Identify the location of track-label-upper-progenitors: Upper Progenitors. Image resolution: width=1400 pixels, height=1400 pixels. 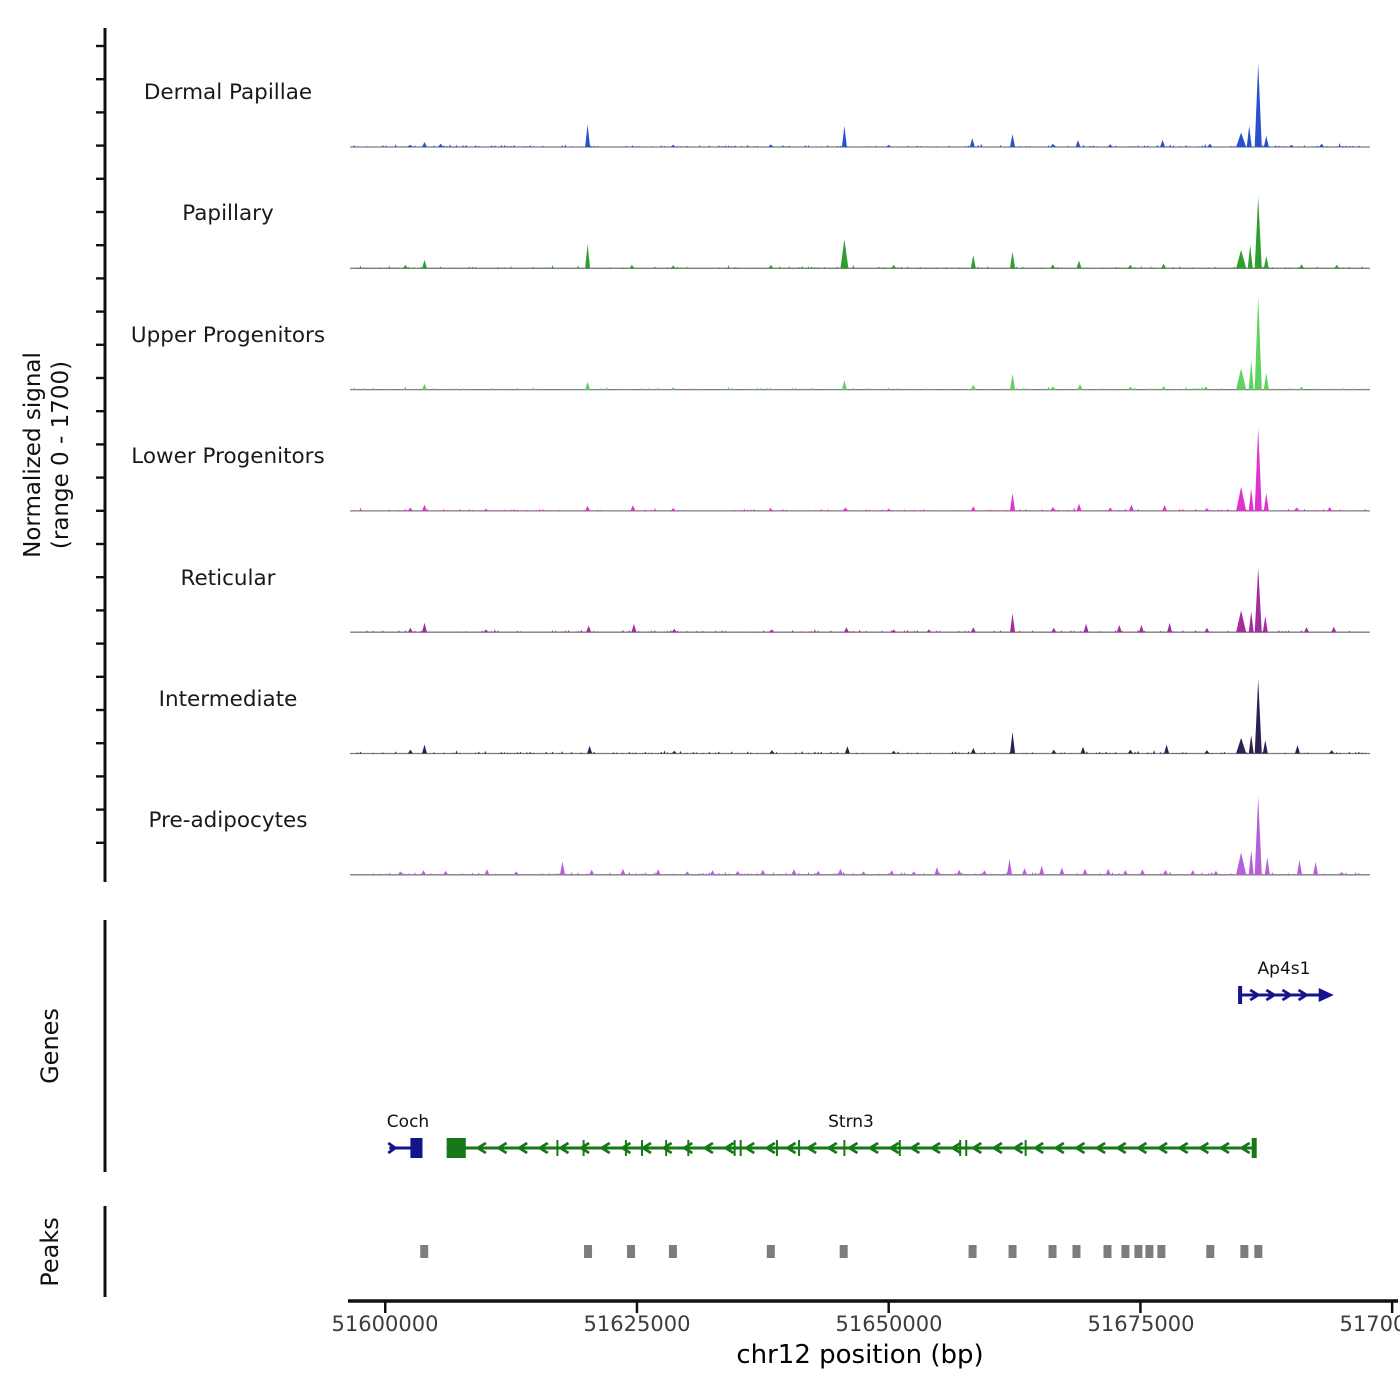
(228, 335).